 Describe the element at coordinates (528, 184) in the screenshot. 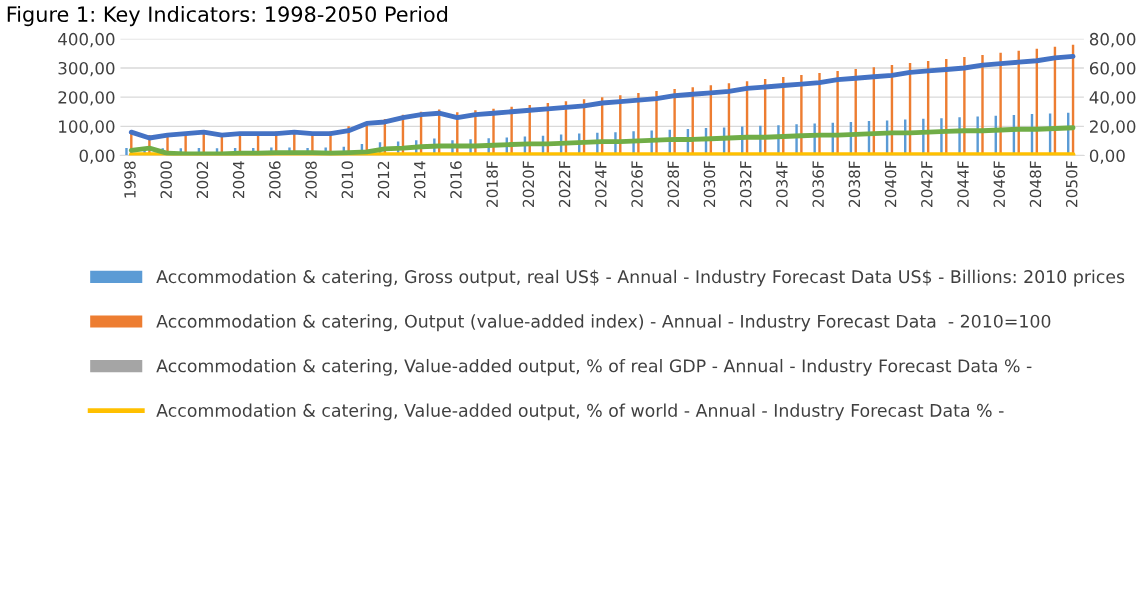

I see `x-tick-label: 2020F` at that location.